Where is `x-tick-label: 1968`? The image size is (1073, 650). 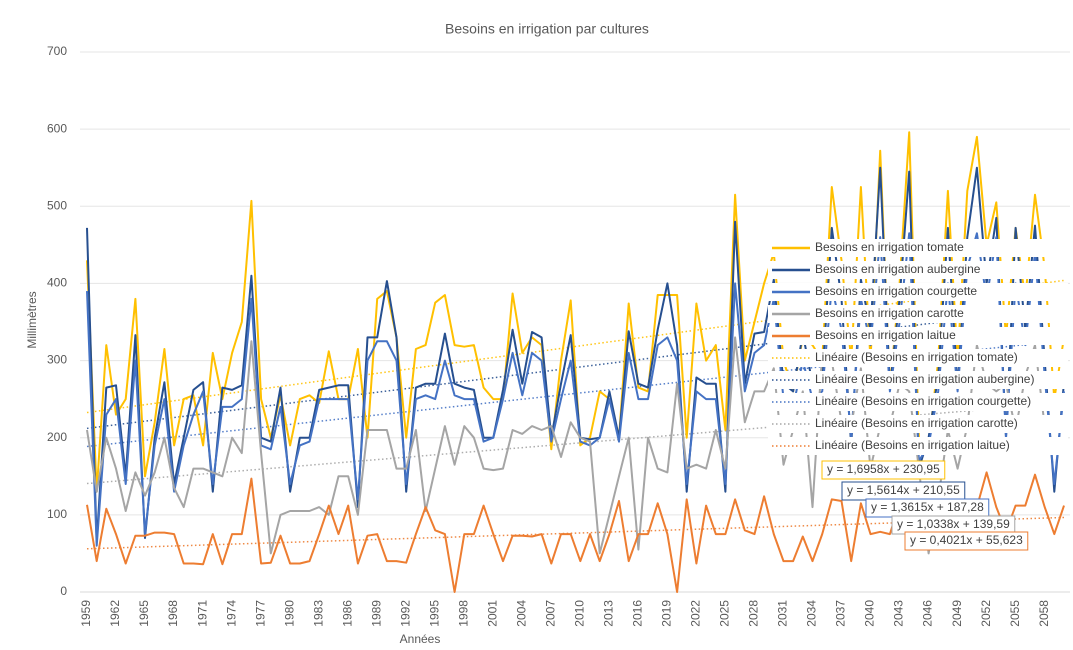
x-tick-label: 1968 is located at coordinates (173, 613).